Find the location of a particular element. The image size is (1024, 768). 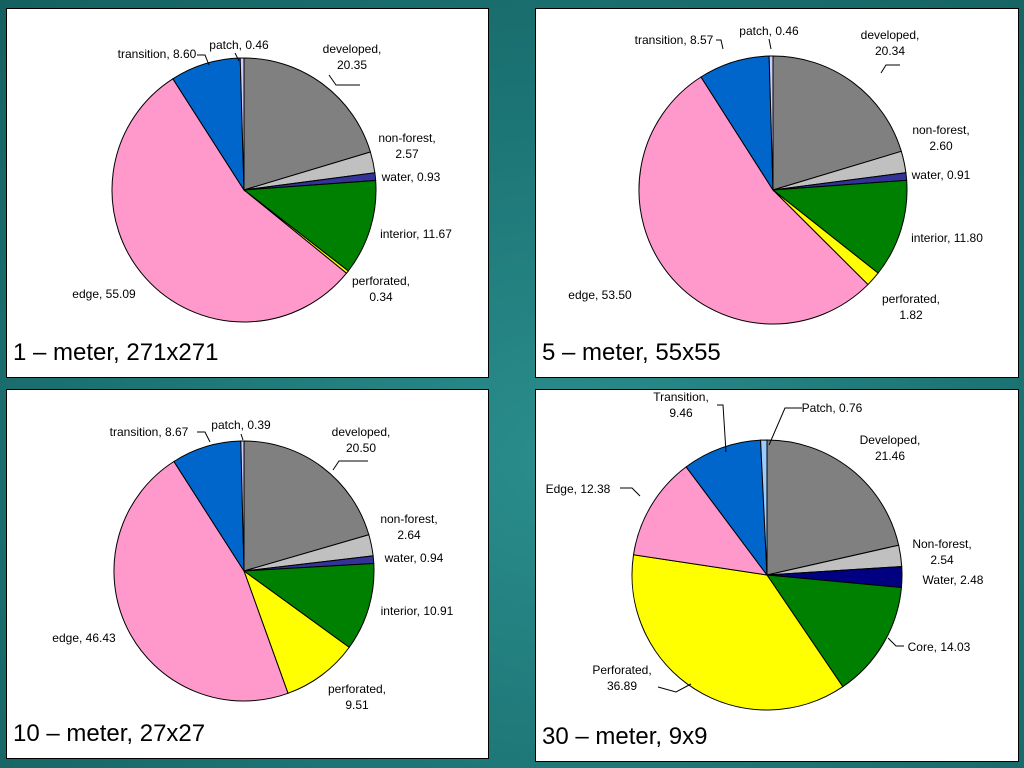

data-label-patch: patch, 0.39 is located at coordinates (241, 425).